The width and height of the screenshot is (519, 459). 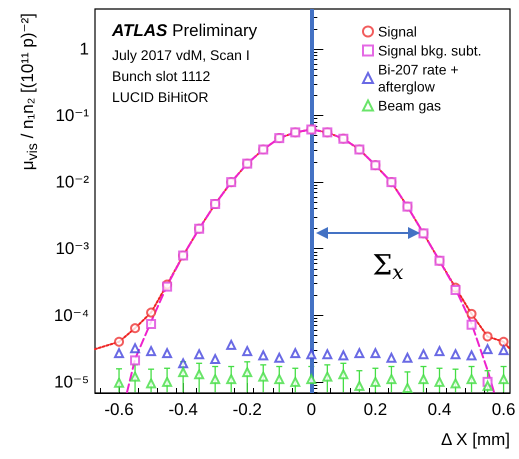 I want to click on x-tick-label: 0.6, so click(x=504, y=409).